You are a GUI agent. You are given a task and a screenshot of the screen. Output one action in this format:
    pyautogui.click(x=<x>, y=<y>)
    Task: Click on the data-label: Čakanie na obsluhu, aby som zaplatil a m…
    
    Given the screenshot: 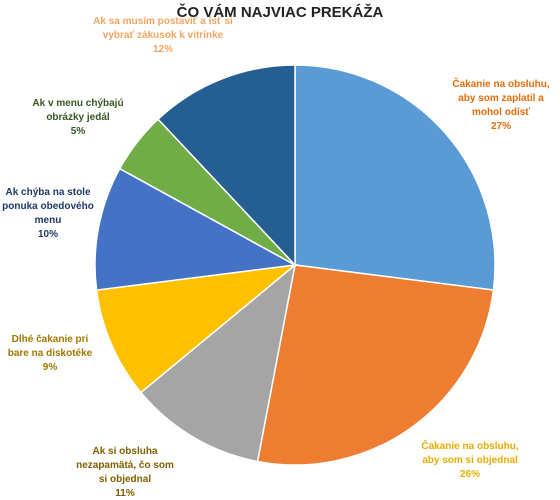 What is the action you would take?
    pyautogui.click(x=501, y=106)
    